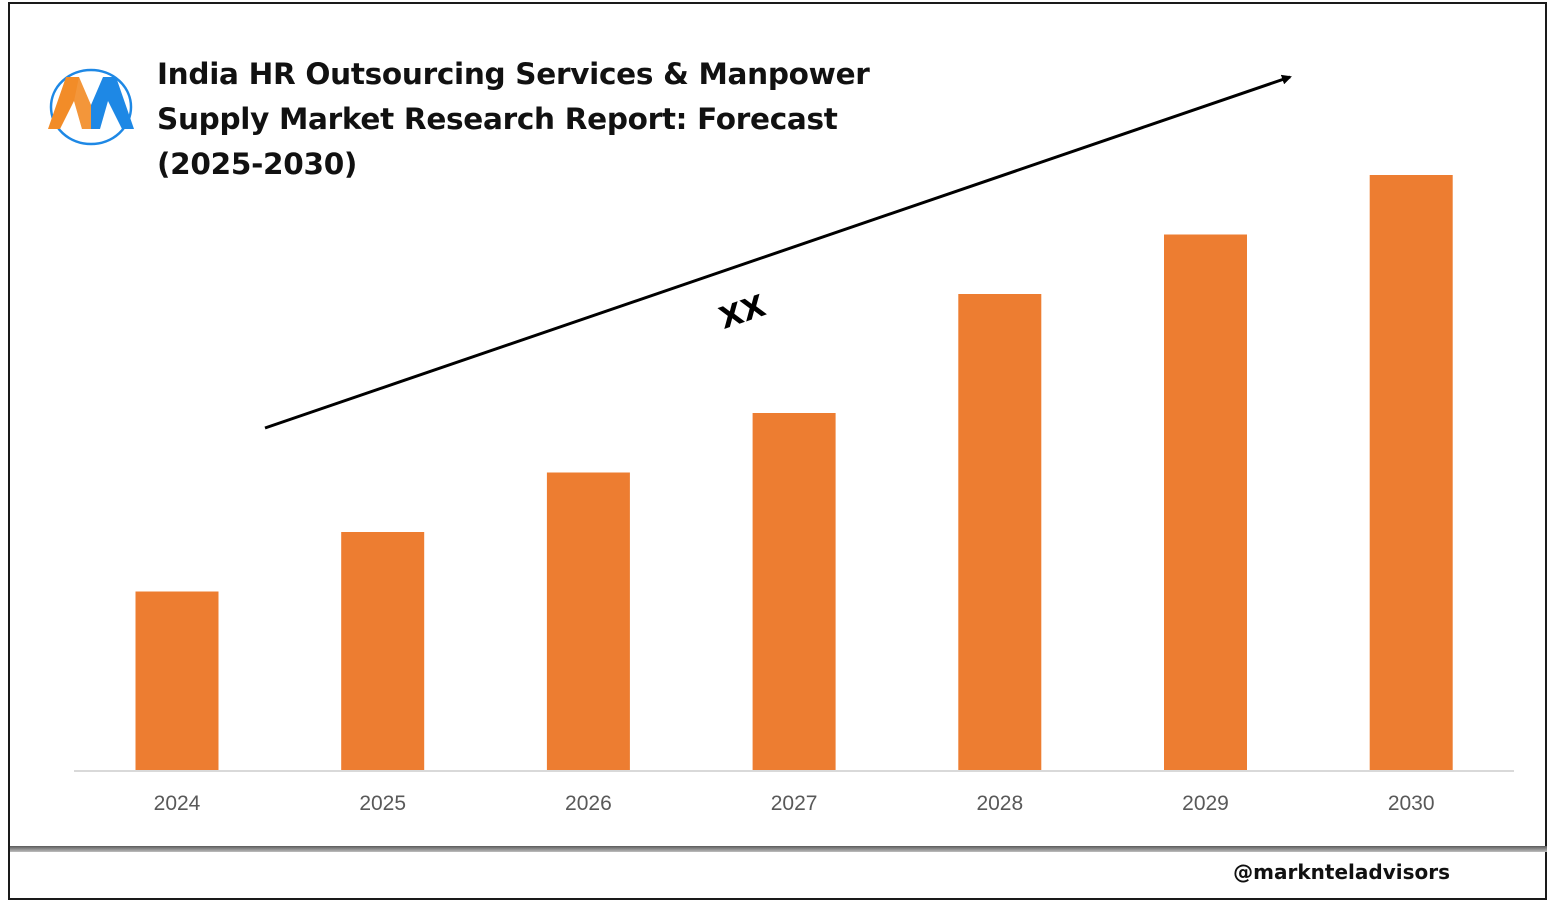 The height and width of the screenshot is (905, 1557). I want to click on bar-2029, so click(1205, 502).